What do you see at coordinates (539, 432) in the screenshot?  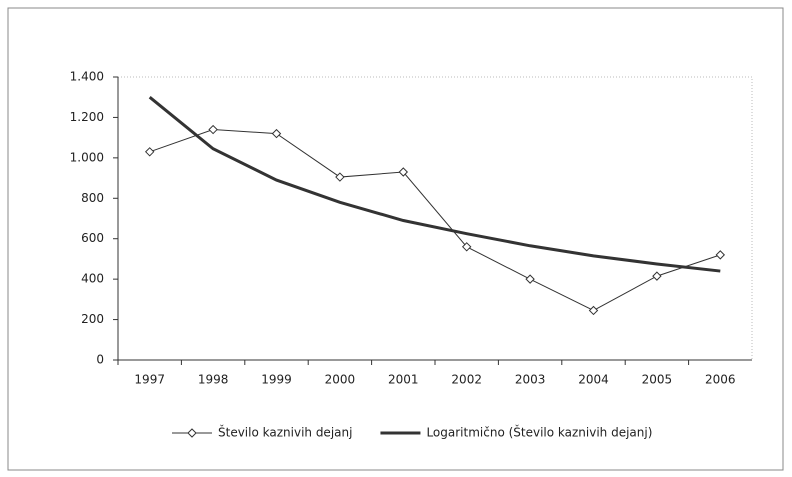 I see `legend-label: Logaritmično (Število kaznivih dejanj)` at bounding box center [539, 432].